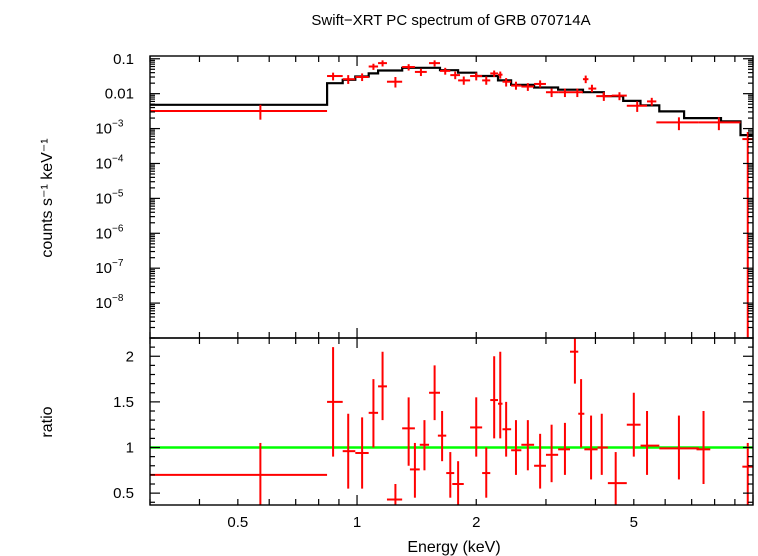 The height and width of the screenshot is (556, 758). I want to click on y-tick-label: 2, so click(130, 356).